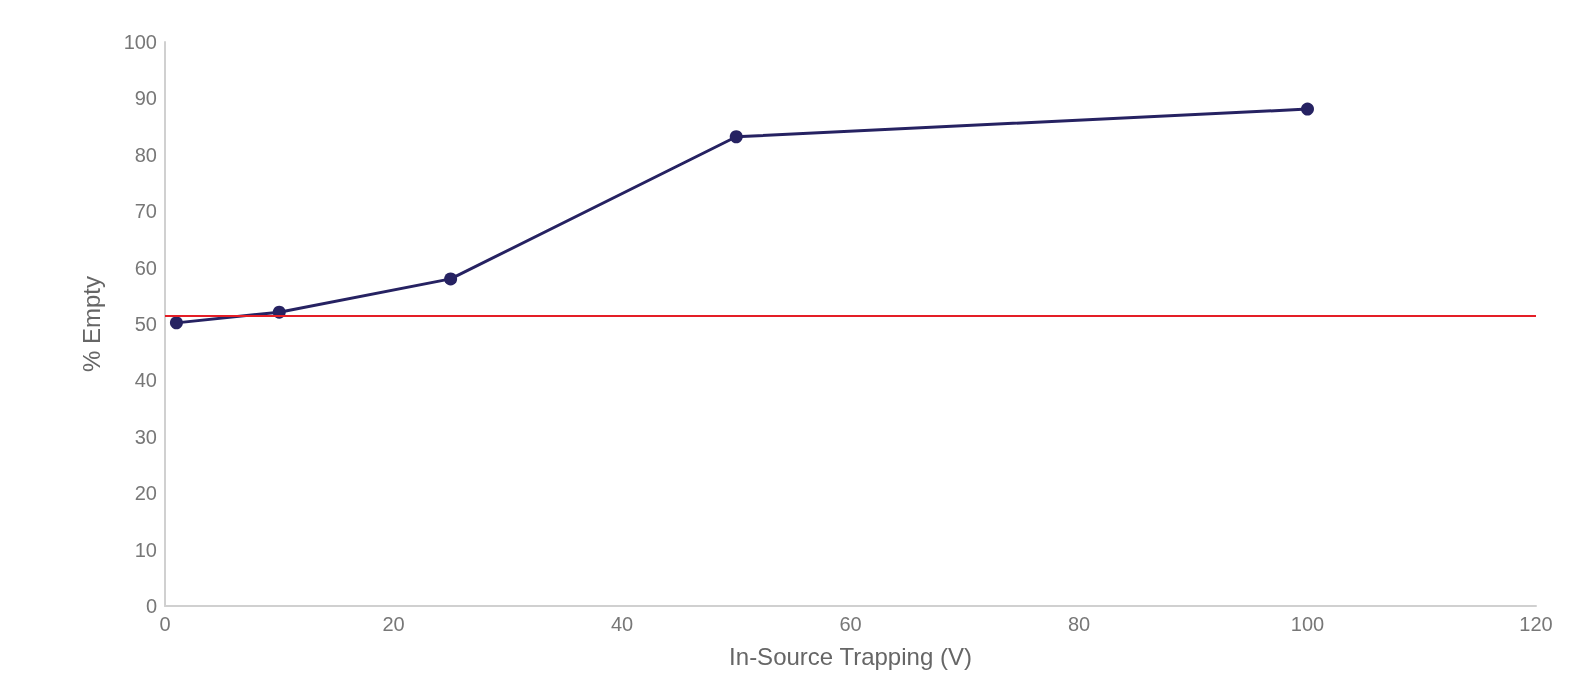 This screenshot has width=1576, height=688. What do you see at coordinates (151, 606) in the screenshot?
I see `y-tick-label: 0` at bounding box center [151, 606].